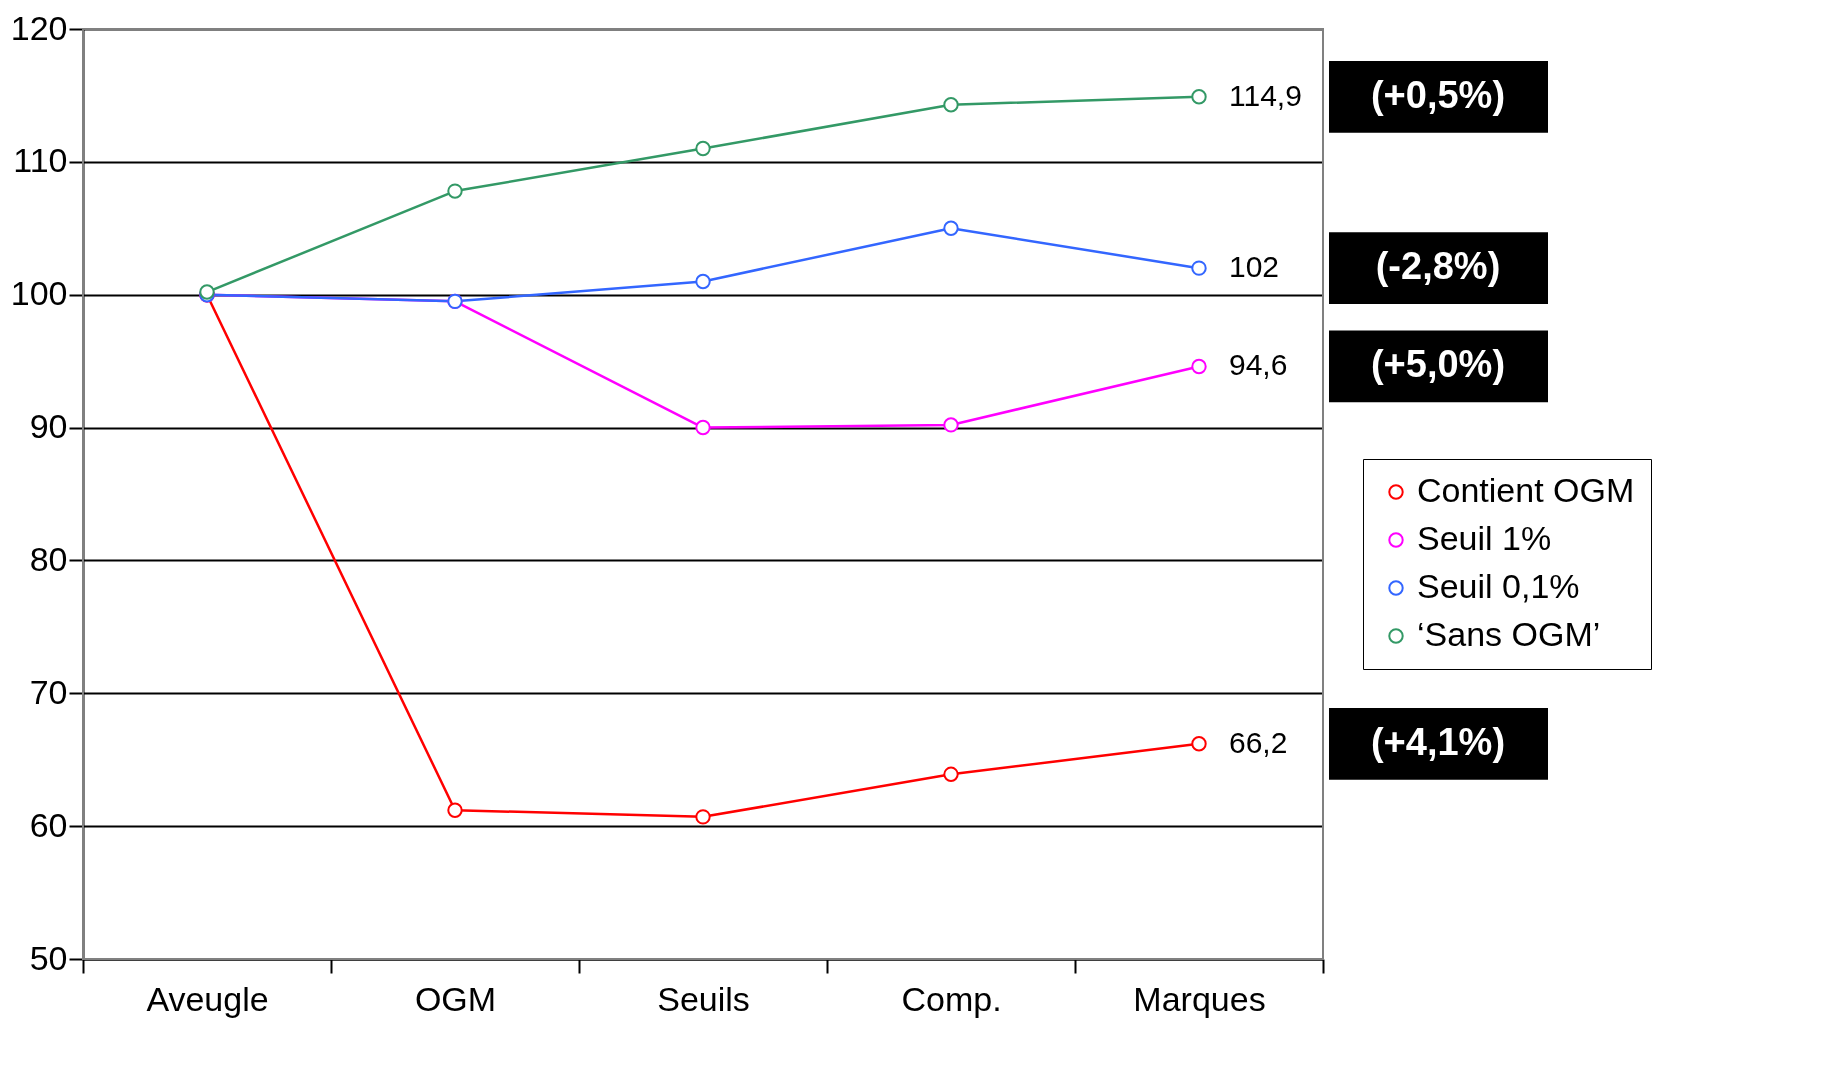  I want to click on x-tick-label: Aveugle, so click(207, 998).